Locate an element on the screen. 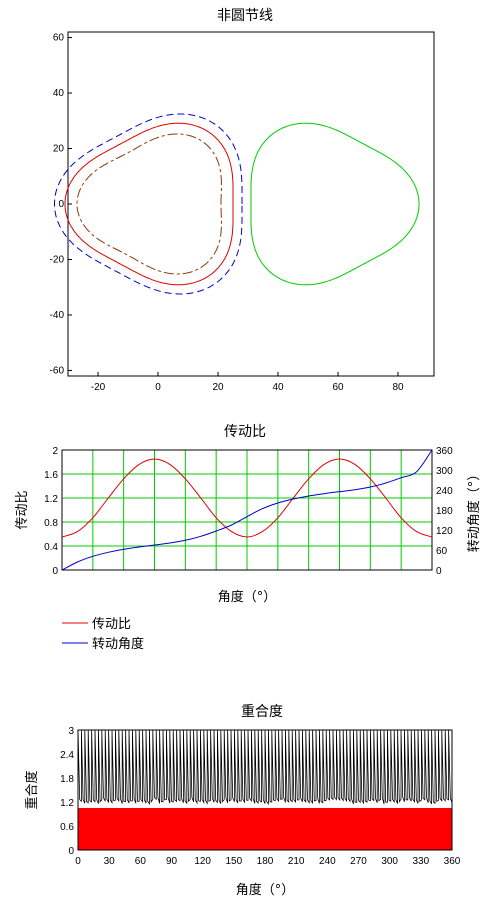 The height and width of the screenshot is (913, 490). x-tick-label: 40 is located at coordinates (278, 387).